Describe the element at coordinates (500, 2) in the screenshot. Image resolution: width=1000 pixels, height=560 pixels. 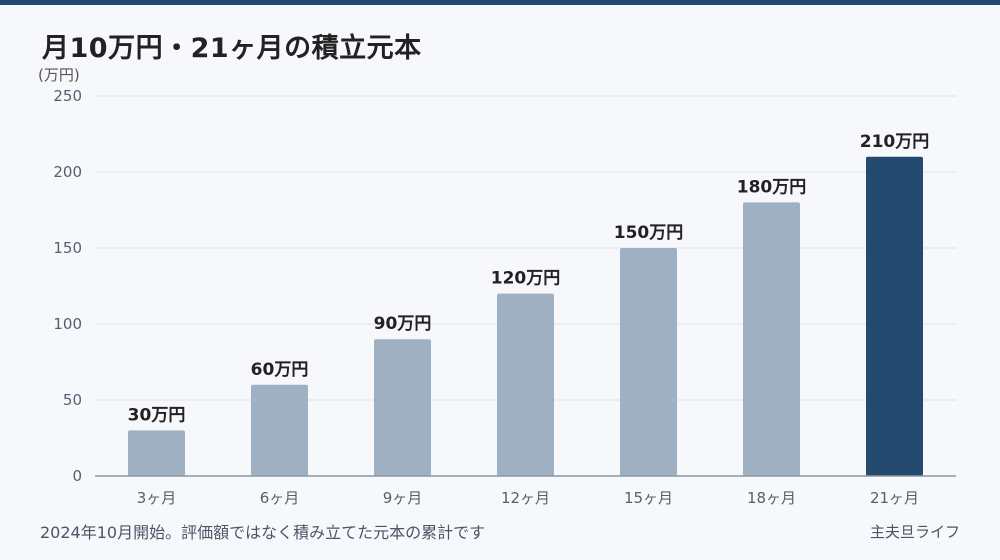
I see `top-accent-bar` at that location.